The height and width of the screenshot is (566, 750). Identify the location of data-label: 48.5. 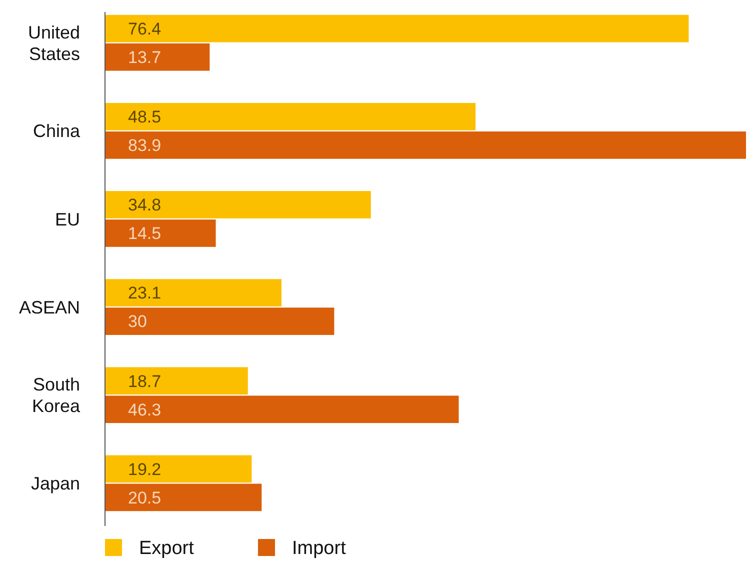
(145, 117).